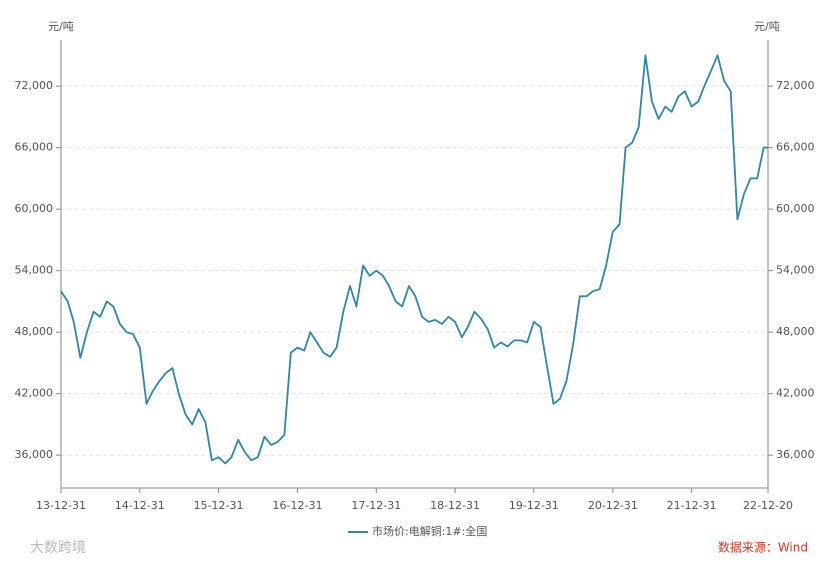 The image size is (828, 564). What do you see at coordinates (692, 505) in the screenshot?
I see `x-tick-label: 21-12-31` at bounding box center [692, 505].